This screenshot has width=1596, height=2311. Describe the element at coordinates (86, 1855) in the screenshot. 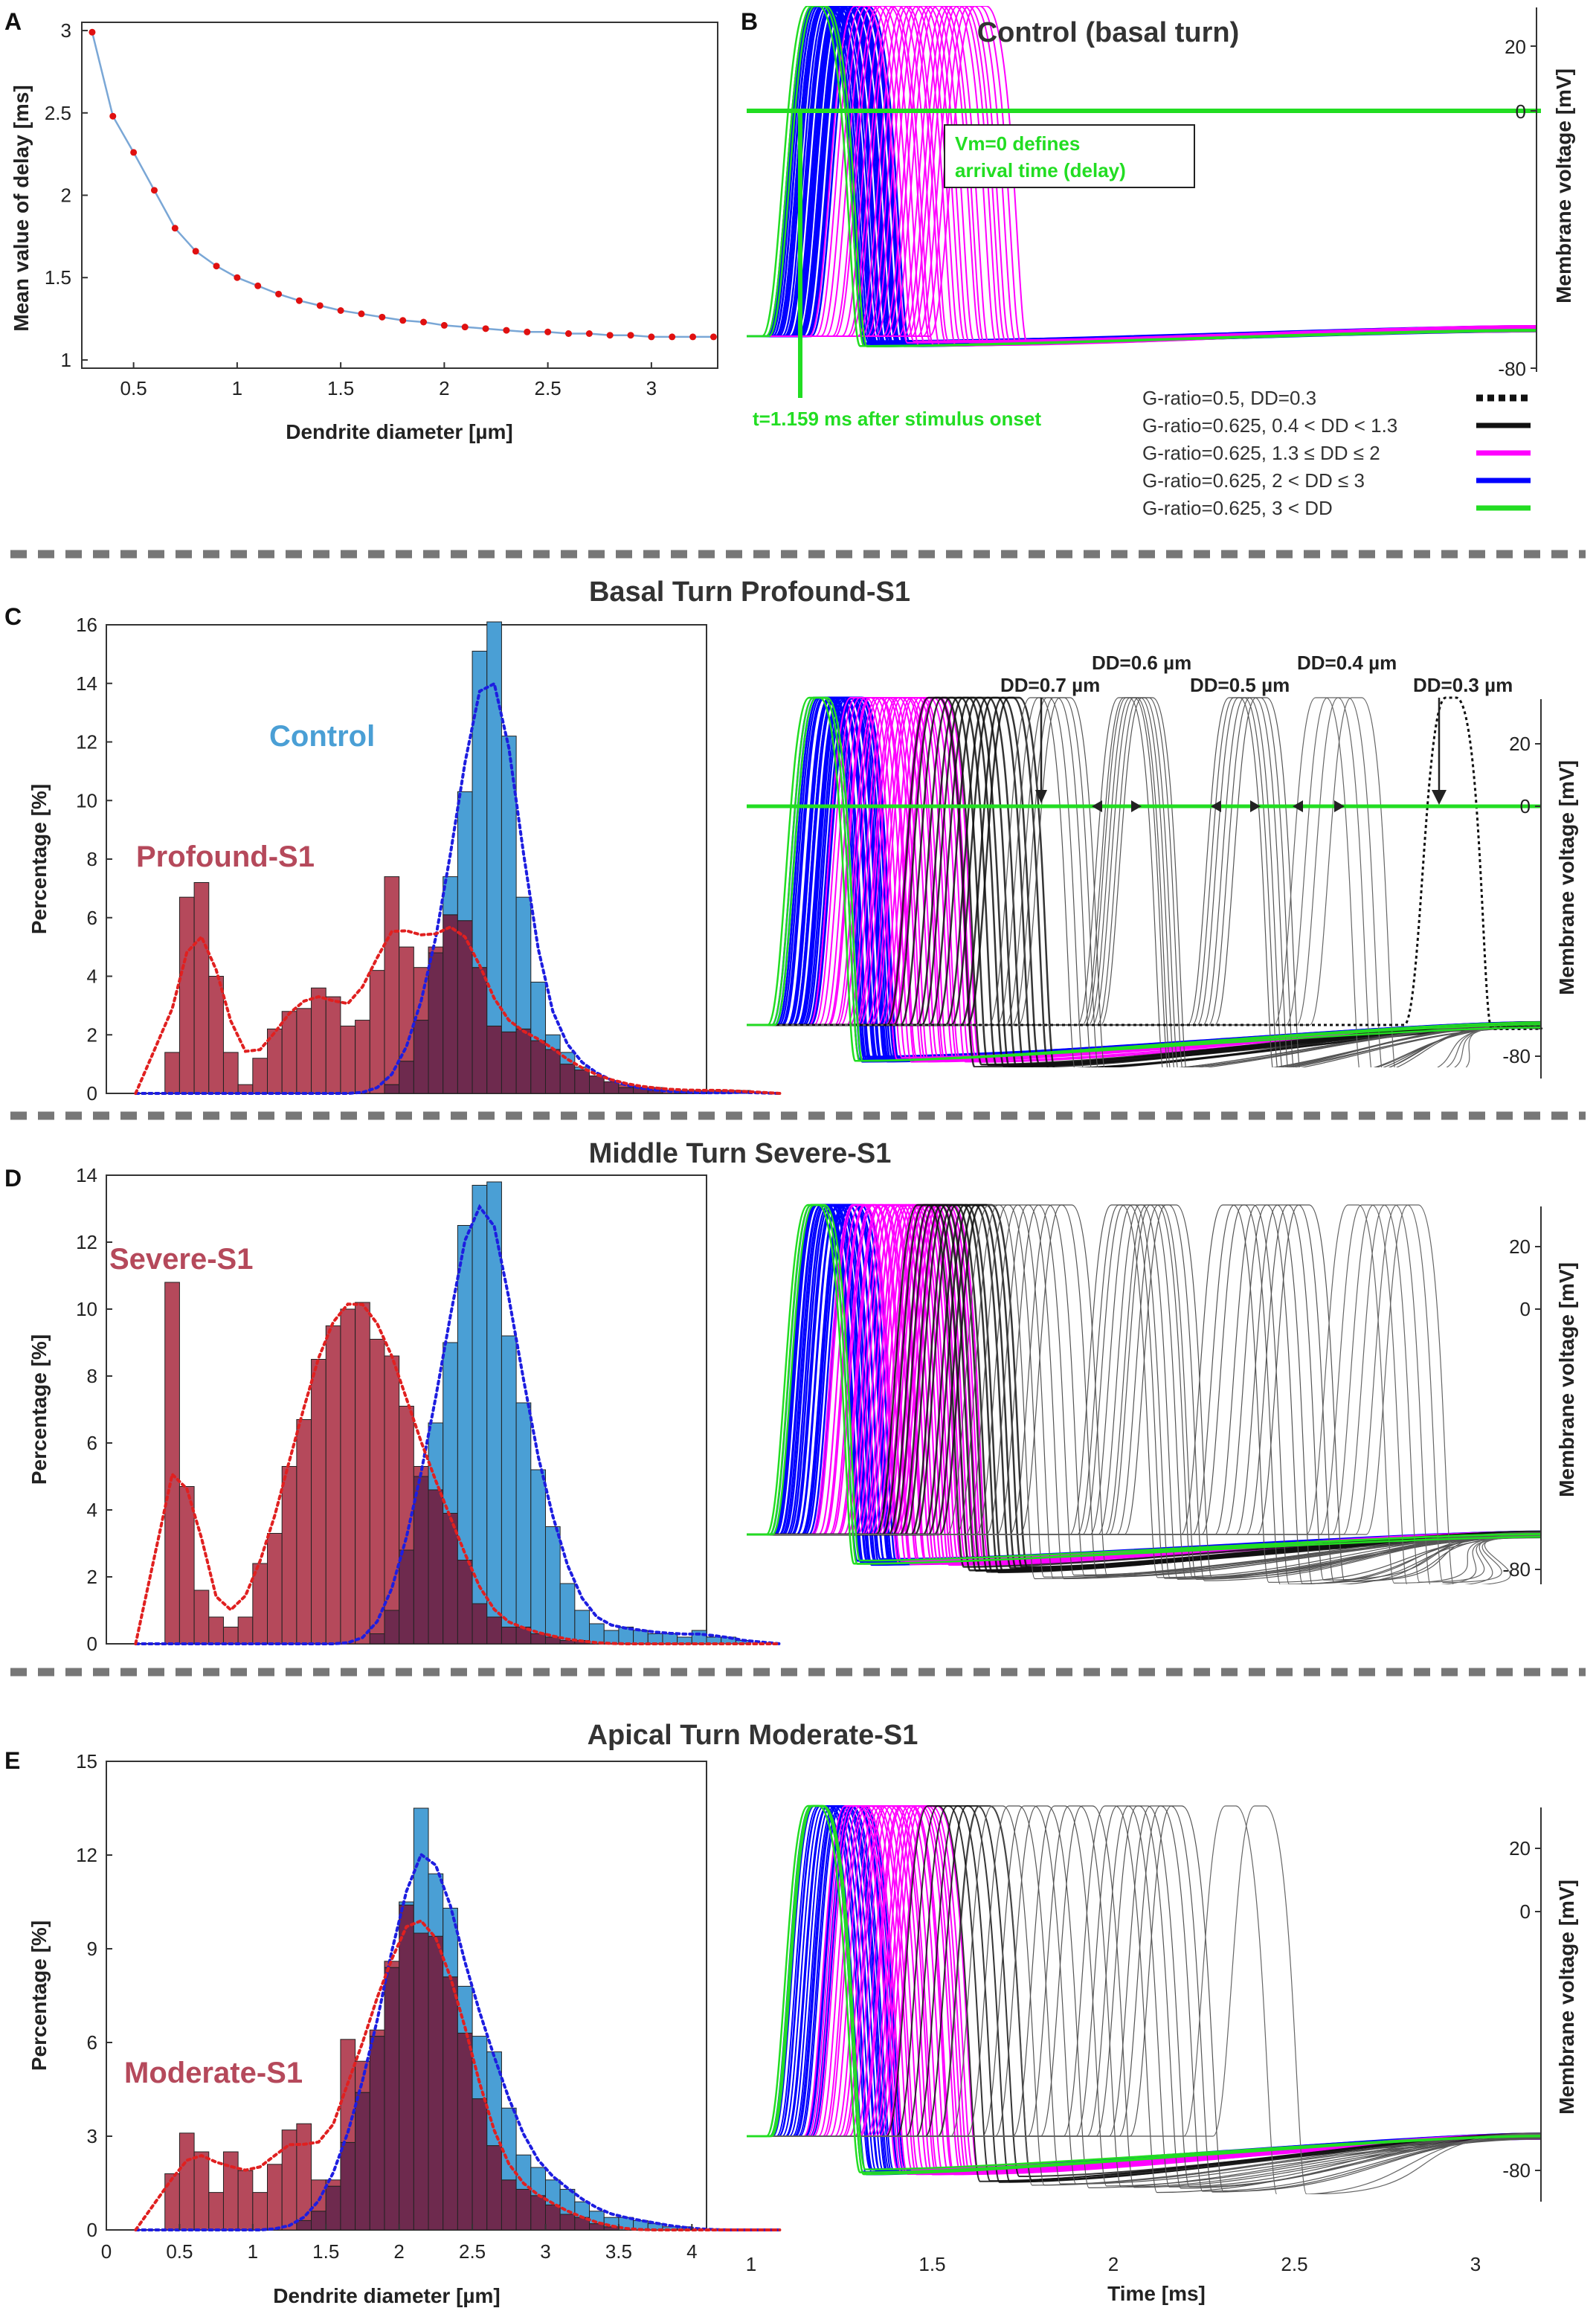

I see `hist-E-ytick-4: 12` at that location.